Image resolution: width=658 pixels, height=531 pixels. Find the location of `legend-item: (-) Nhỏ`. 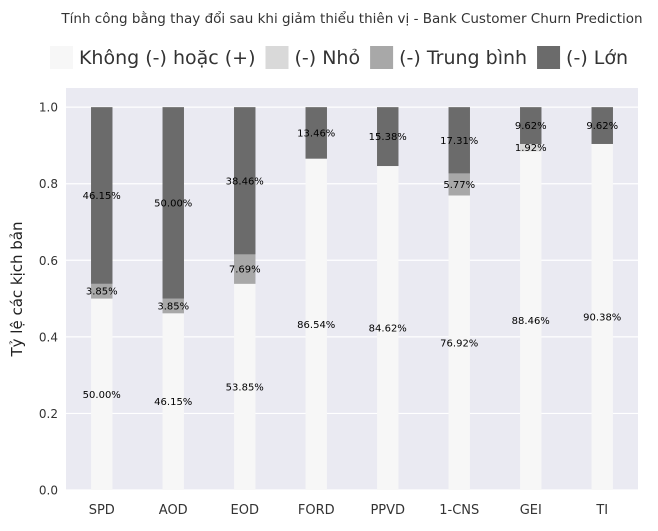

legend-item: (-) Nhỏ is located at coordinates (312, 57).